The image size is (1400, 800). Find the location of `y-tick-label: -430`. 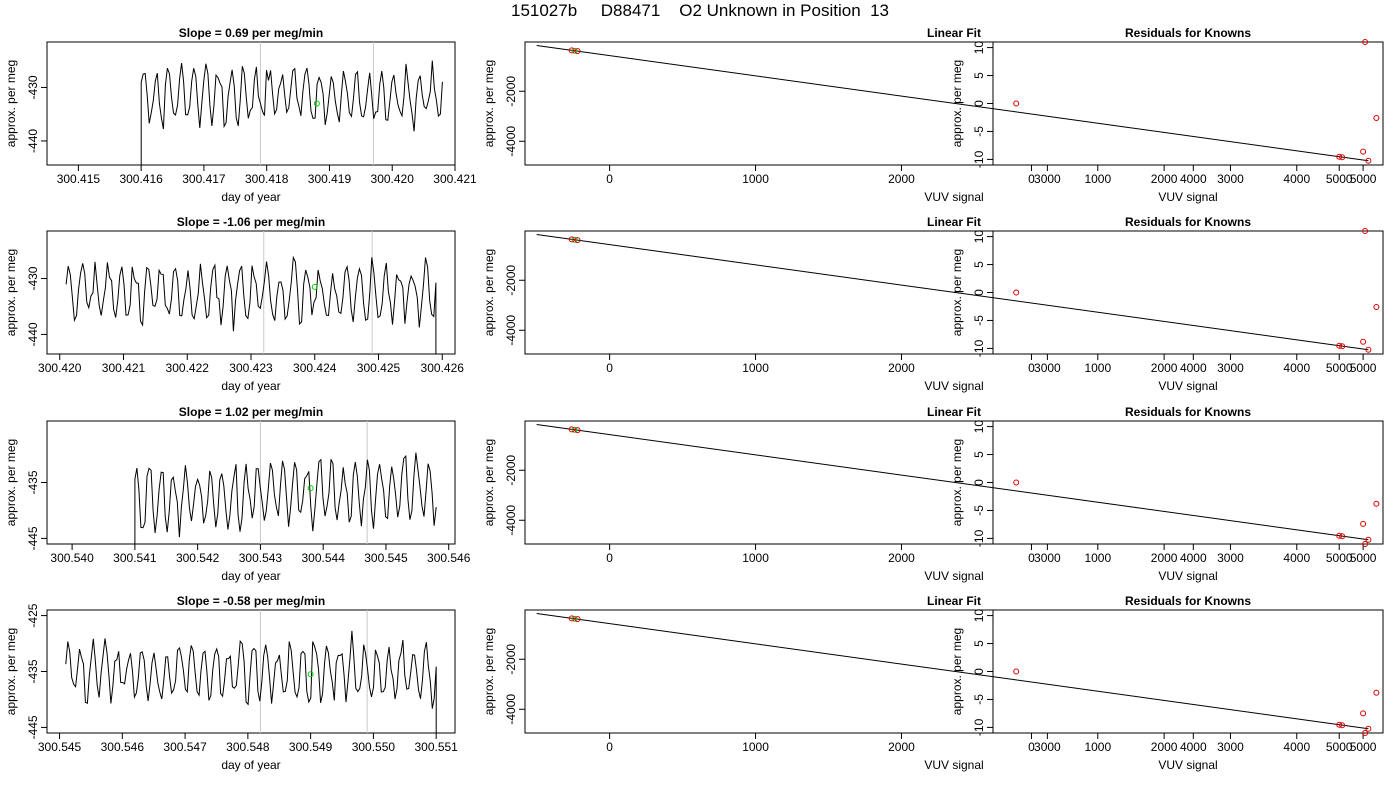

y-tick-label: -430 is located at coordinates (33, 278).